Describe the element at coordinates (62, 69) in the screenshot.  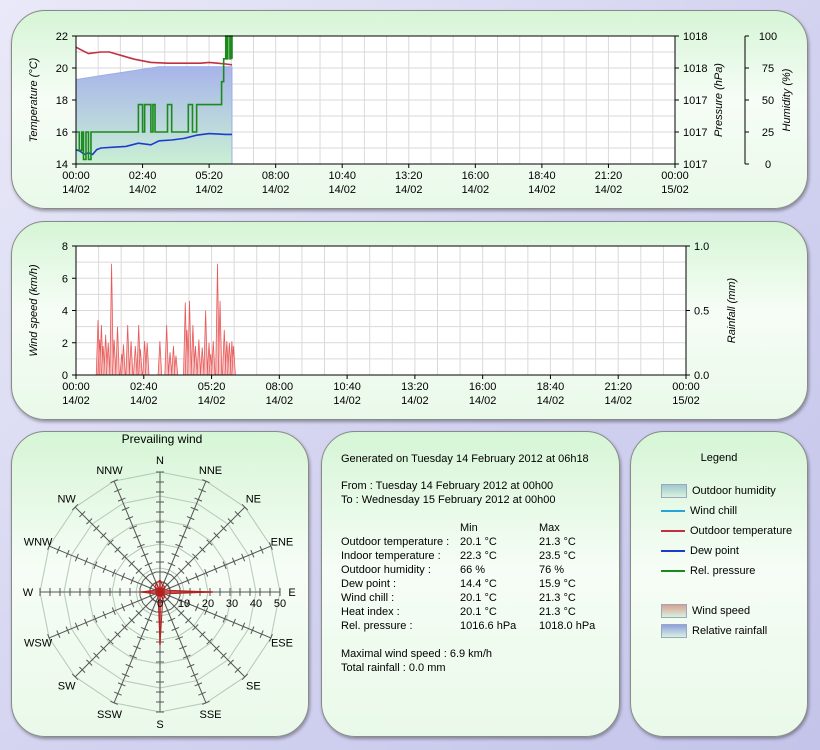
I see `y-left-tick-label: 20` at that location.